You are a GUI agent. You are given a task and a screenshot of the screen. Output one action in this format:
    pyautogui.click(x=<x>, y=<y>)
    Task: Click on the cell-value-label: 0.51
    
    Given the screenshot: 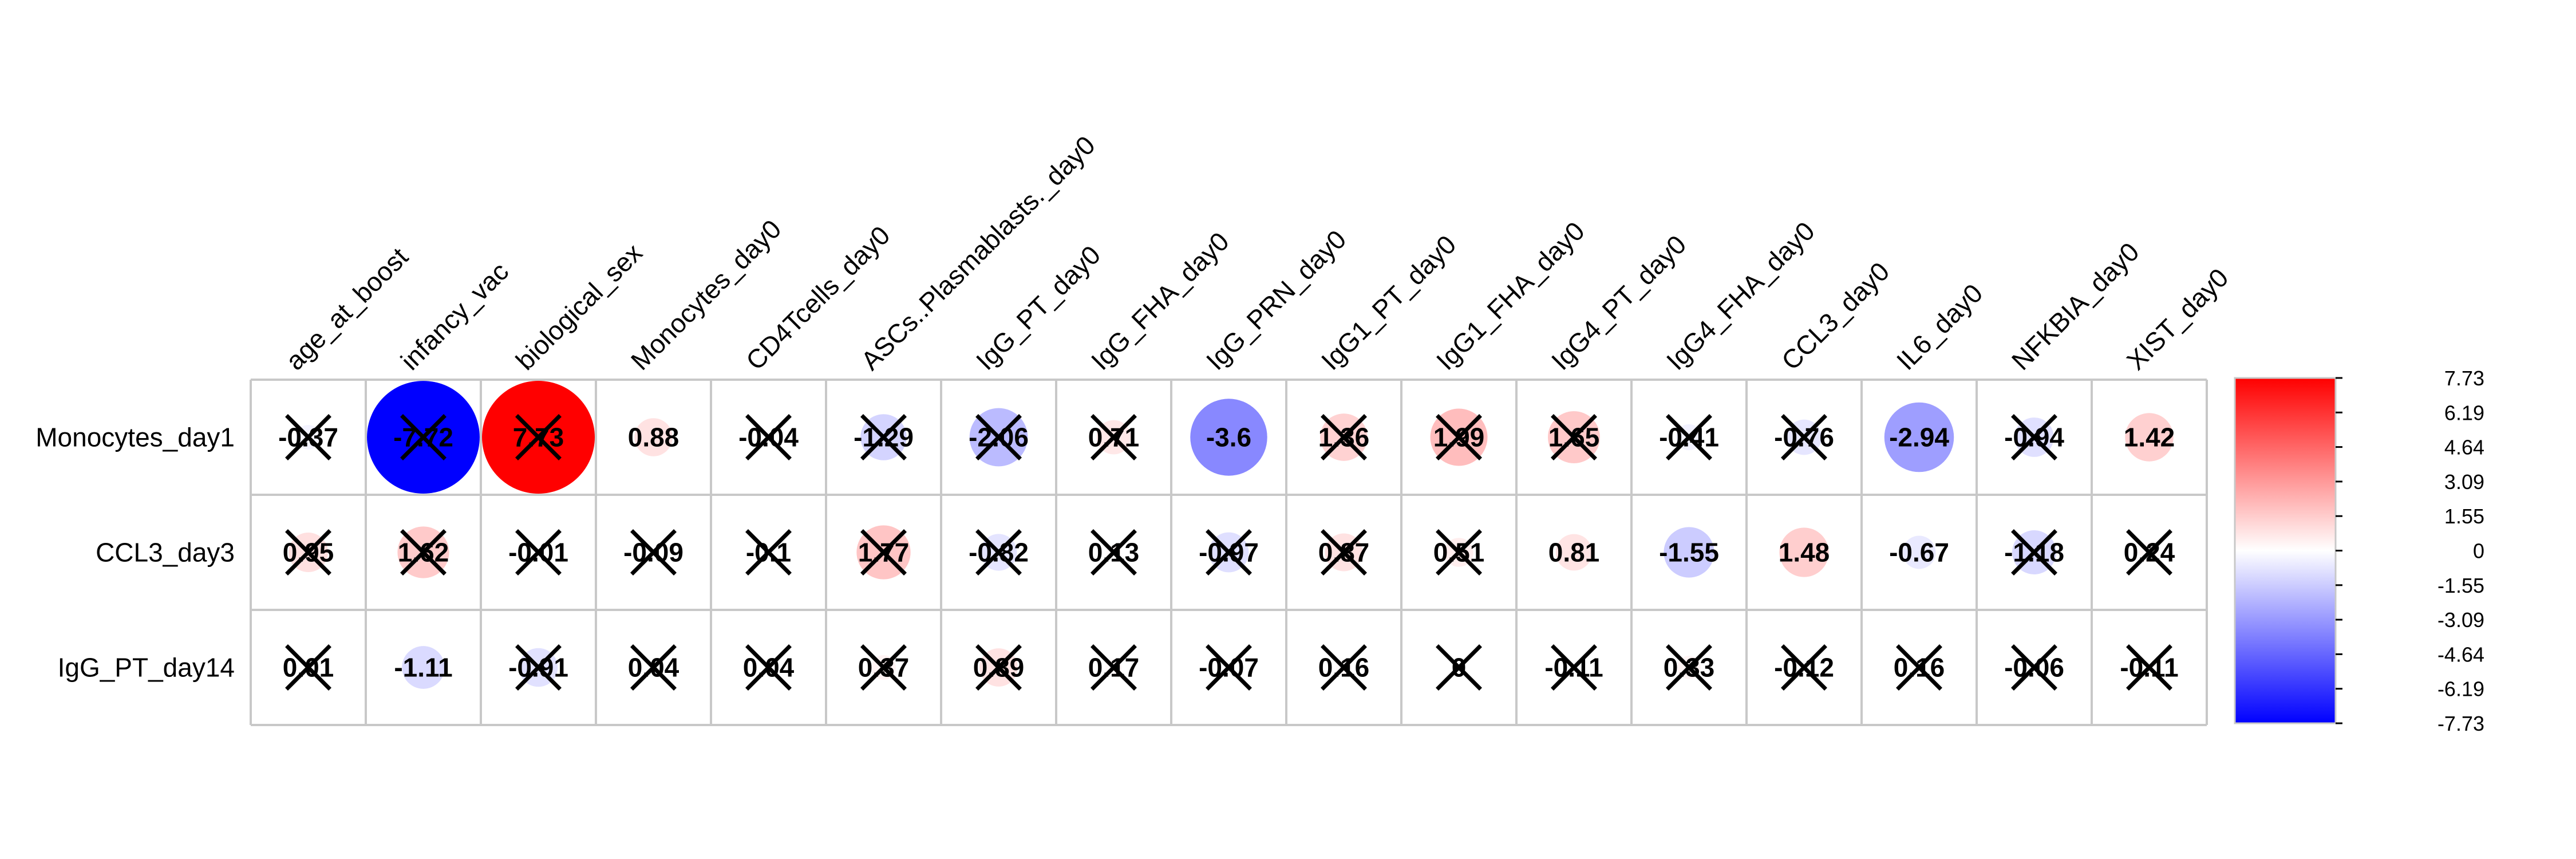 What is the action you would take?
    pyautogui.click(x=1459, y=553)
    